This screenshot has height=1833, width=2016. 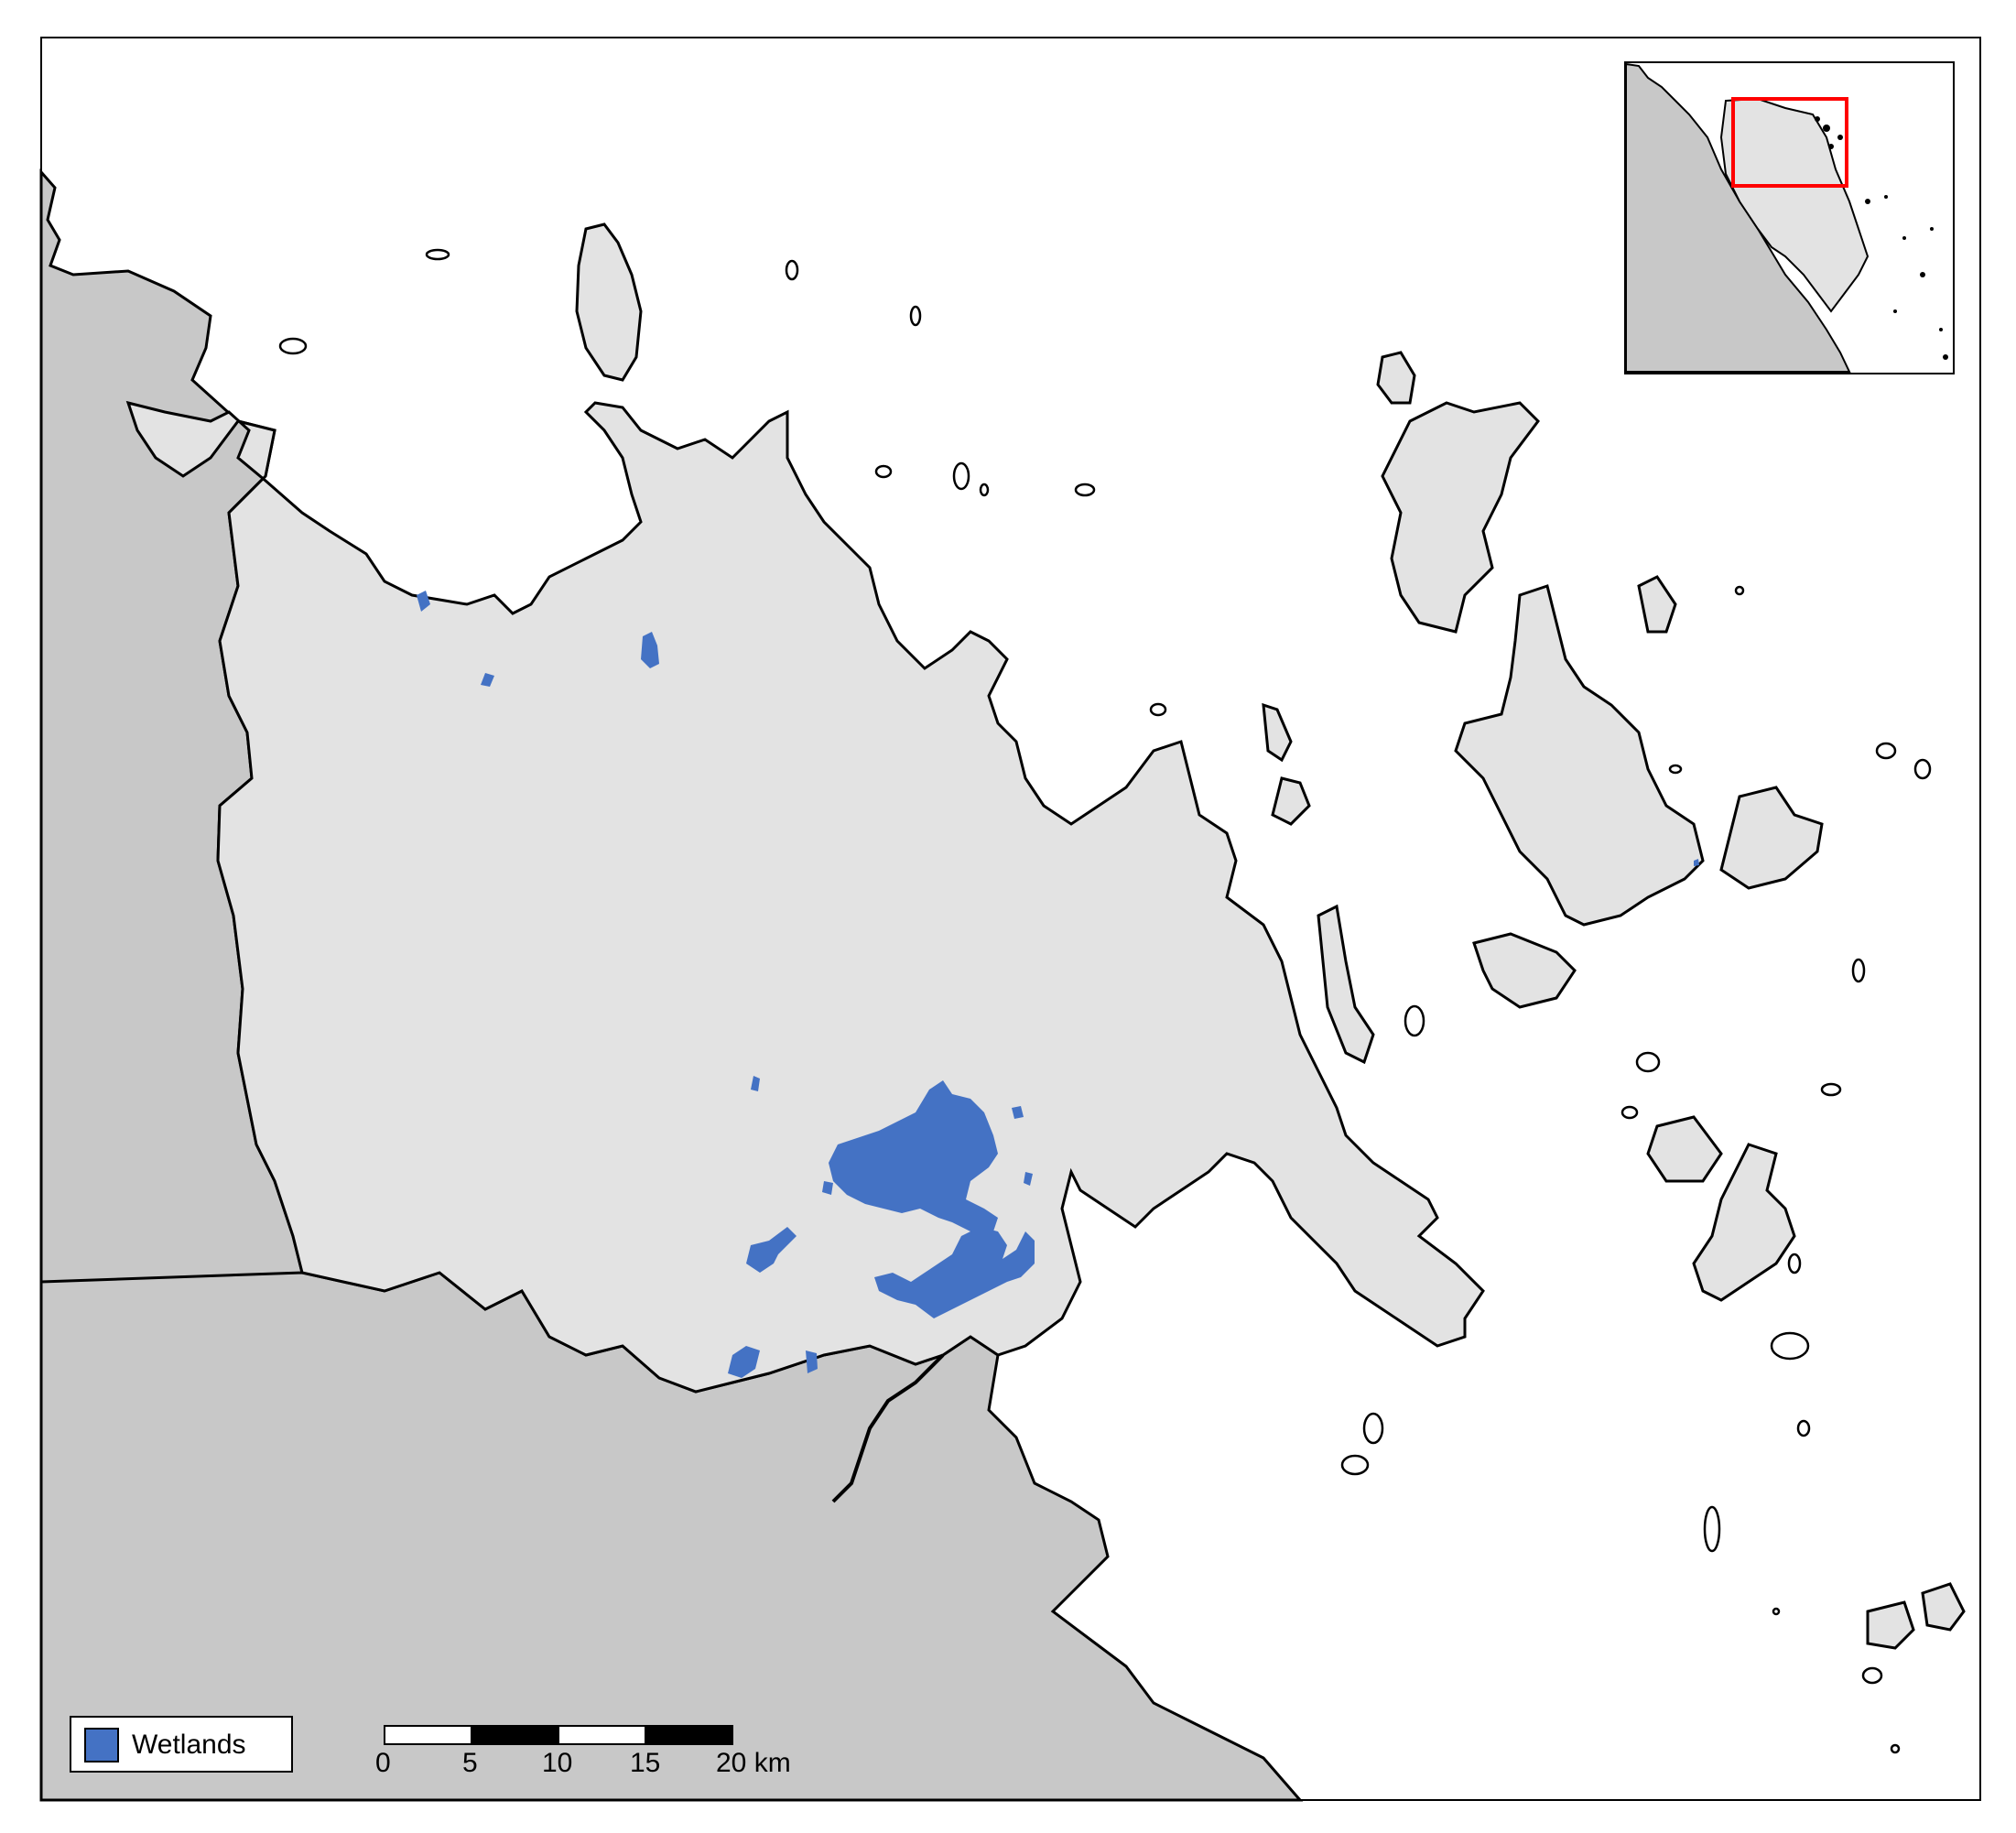 What do you see at coordinates (1794, 205) in the screenshot?
I see `inset-focus-land` at bounding box center [1794, 205].